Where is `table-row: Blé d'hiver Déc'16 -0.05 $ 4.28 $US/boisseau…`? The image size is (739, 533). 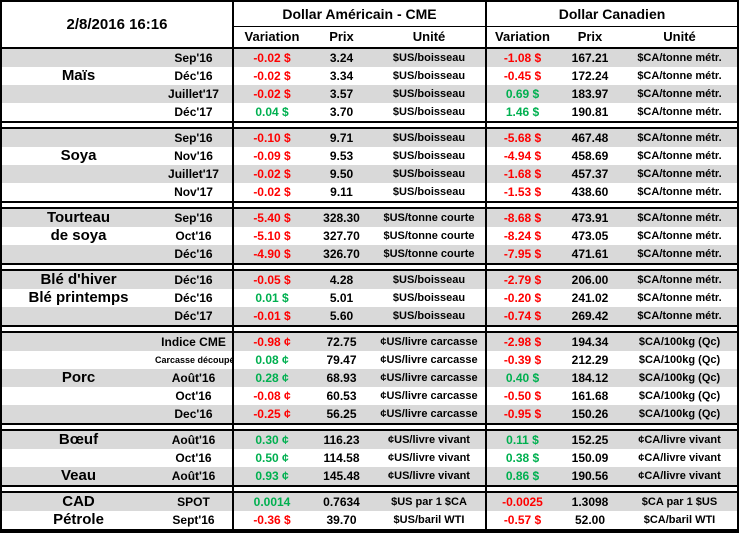 table-row: Blé d'hiver Déc'16 -0.05 $ 4.28 $US/boisseau… is located at coordinates (369, 280).